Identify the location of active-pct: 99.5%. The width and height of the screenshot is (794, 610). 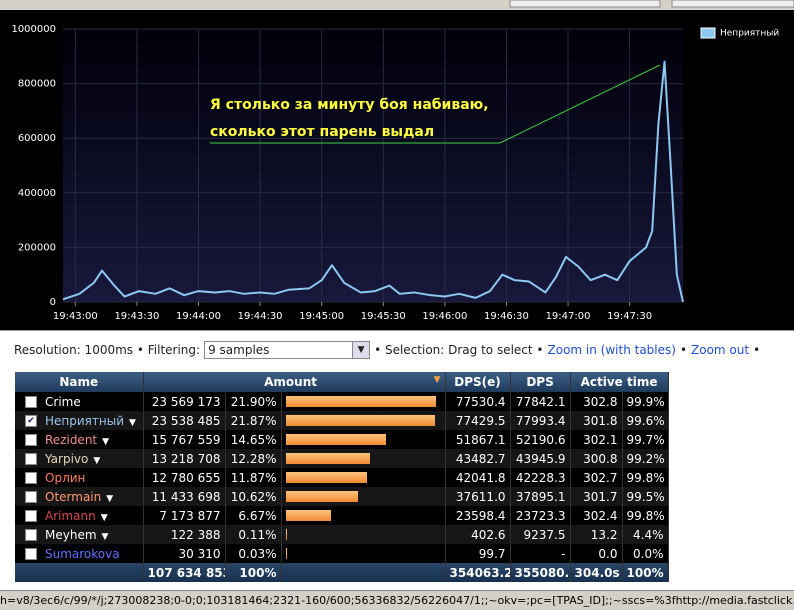
(645, 496).